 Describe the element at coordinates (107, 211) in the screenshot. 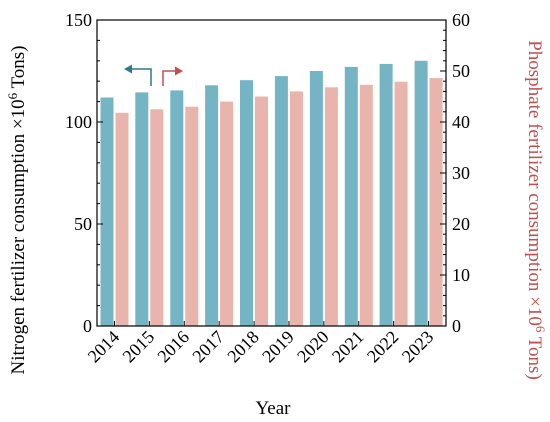

I see `bar-left-2014` at that location.